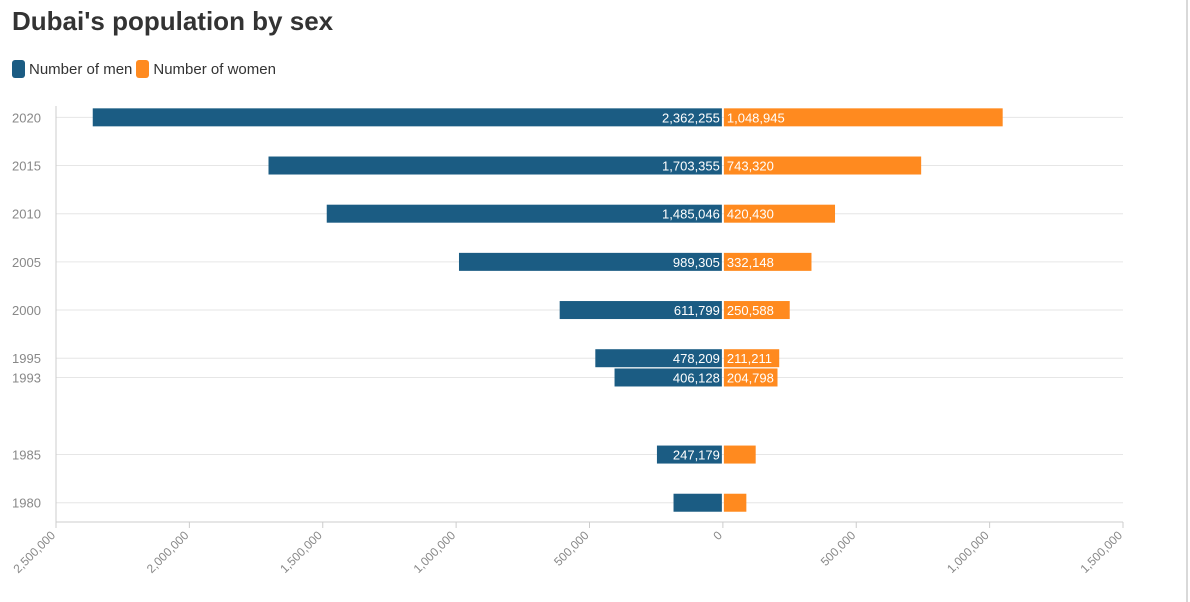 Image resolution: width=1190 pixels, height=602 pixels. What do you see at coordinates (691, 117) in the screenshot?
I see `data-label-men: 2,362,255` at bounding box center [691, 117].